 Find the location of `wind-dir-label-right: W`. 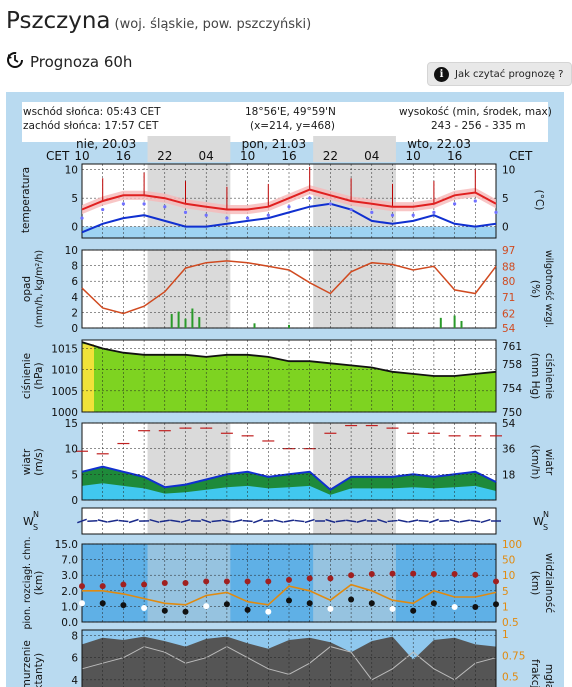

wind-dir-label-right: W is located at coordinates (538, 521).